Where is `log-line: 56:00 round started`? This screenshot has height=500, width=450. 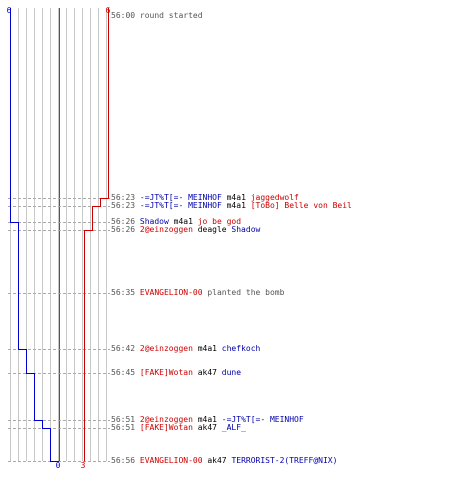
log-line: 56:00 round started is located at coordinates (157, 15).